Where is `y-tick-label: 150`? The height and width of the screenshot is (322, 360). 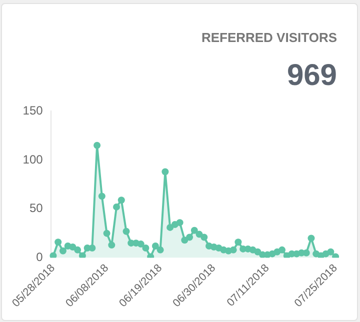 y-tick-label: 150 is located at coordinates (33, 111).